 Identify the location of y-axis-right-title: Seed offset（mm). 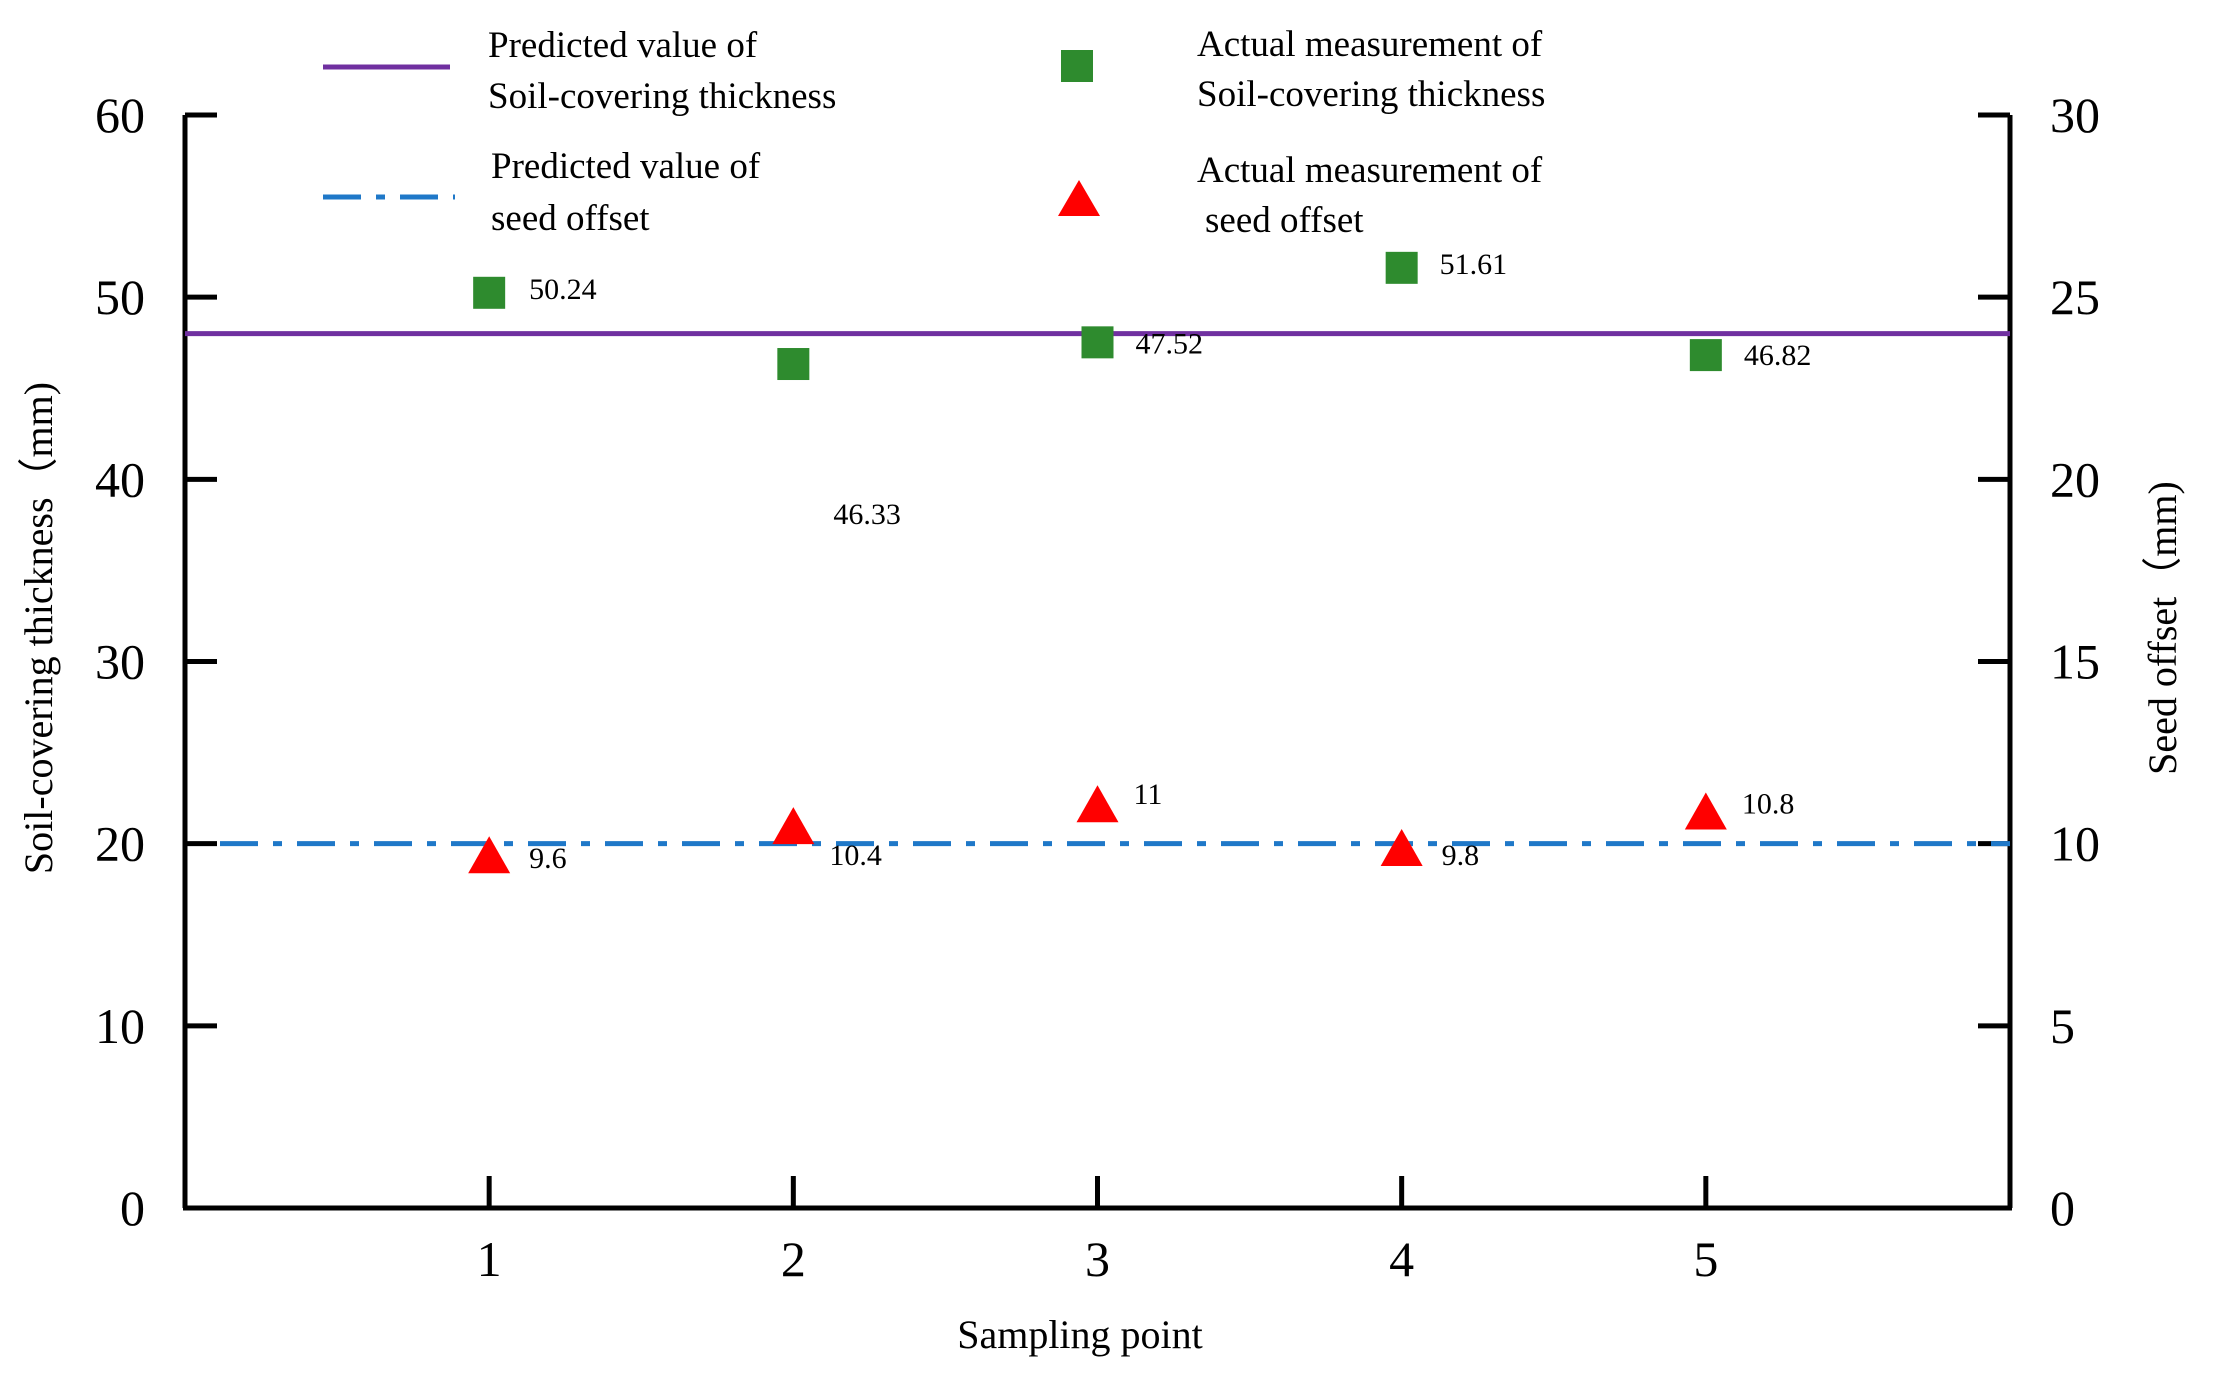
(2162, 628).